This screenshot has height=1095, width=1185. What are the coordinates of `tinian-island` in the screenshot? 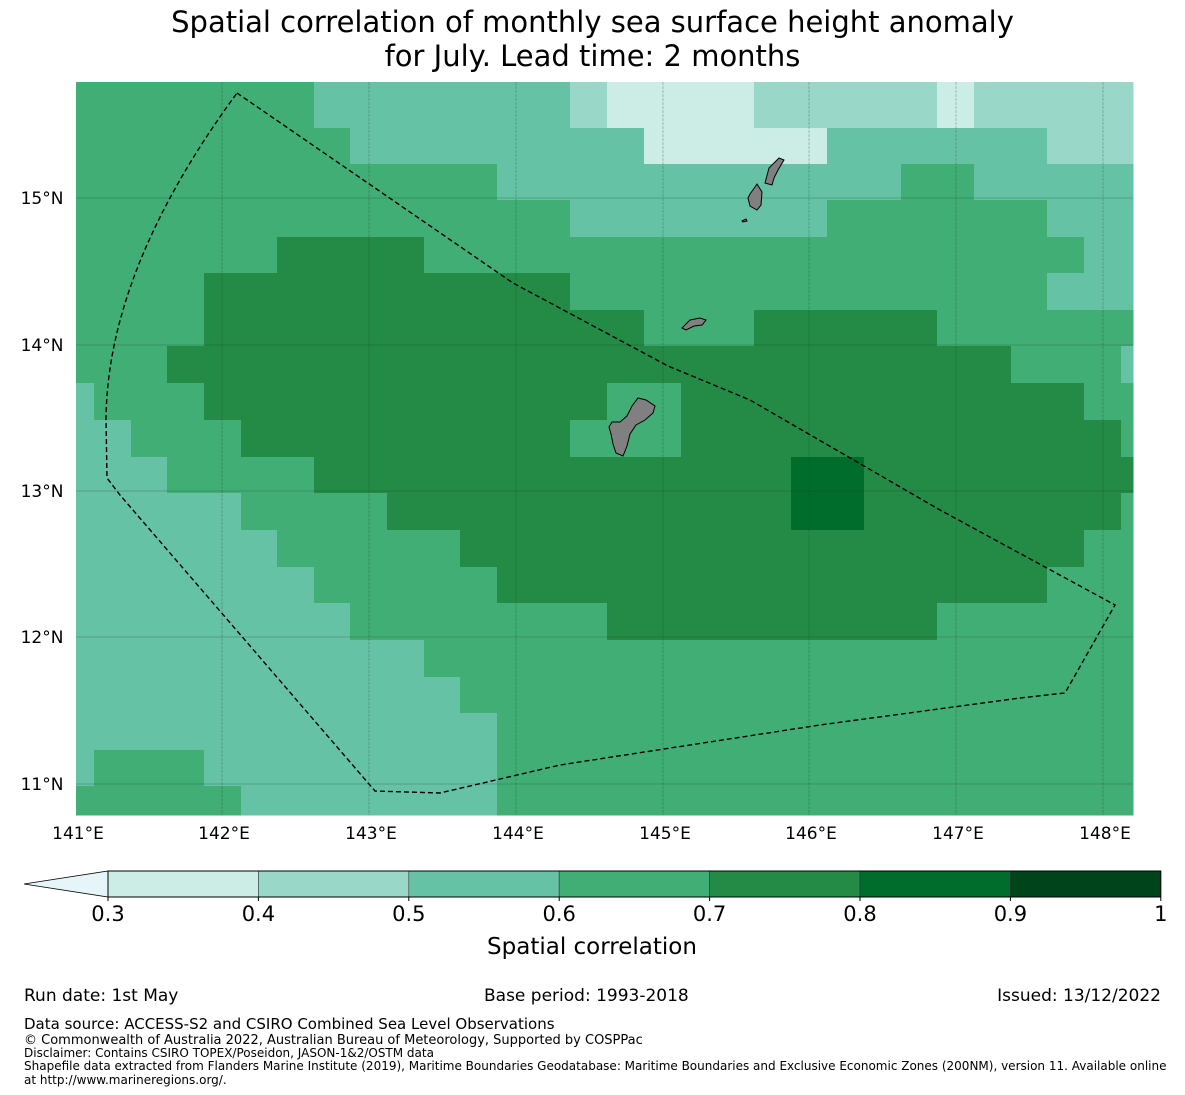 It's located at (755, 197).